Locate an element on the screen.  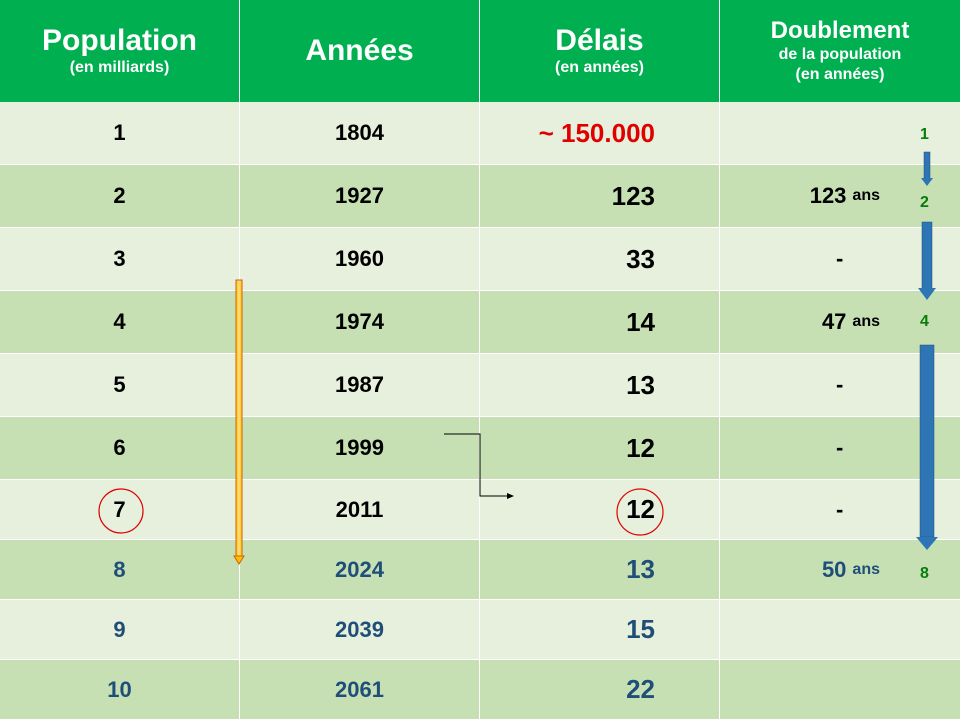
doubling-value: 50 is located at coordinates (834, 569).